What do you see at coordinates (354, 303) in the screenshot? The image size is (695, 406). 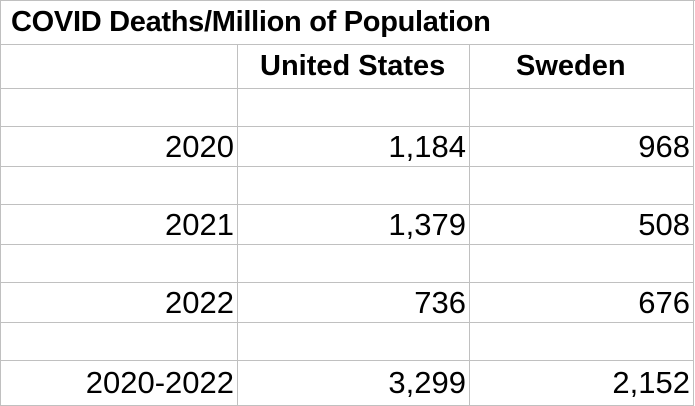 I see `united-states-value-cell: 736` at bounding box center [354, 303].